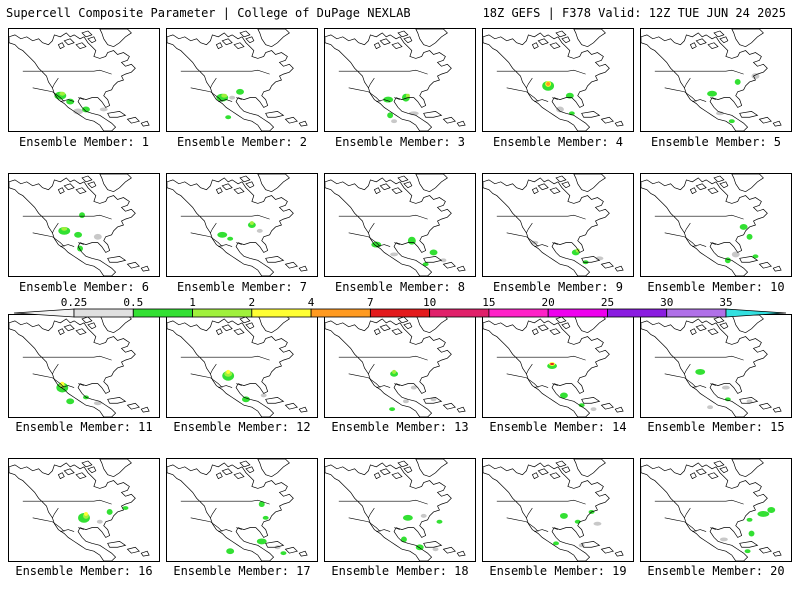 The image size is (800, 600). I want to click on ensemble-member-label: Ensemble Member: 15, so click(716, 427).